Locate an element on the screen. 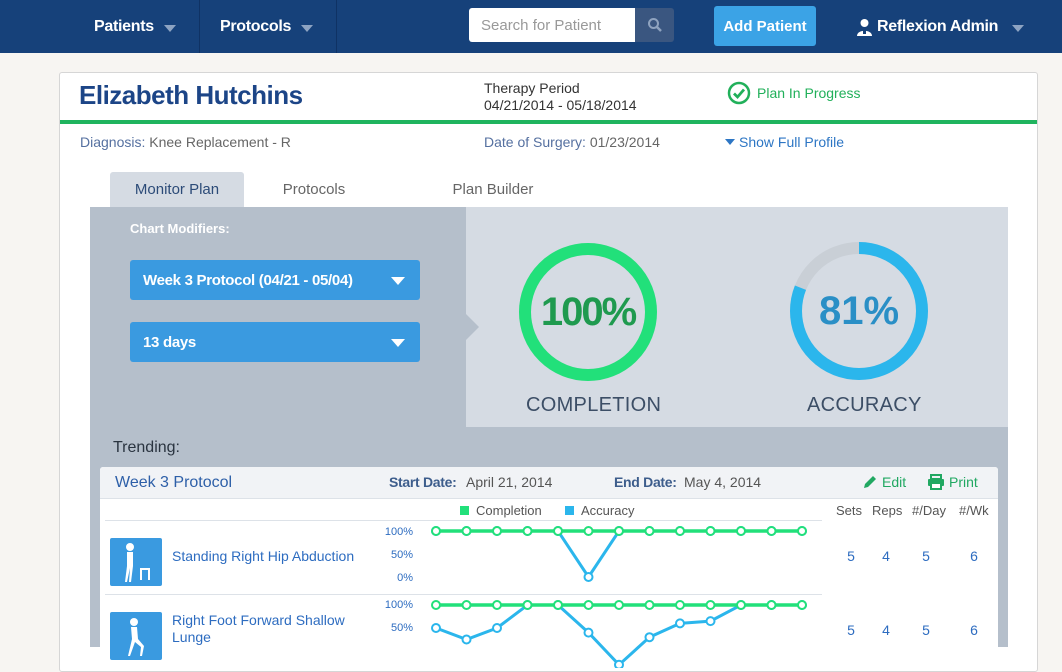 The image size is (1062, 672). chart-modifiers-label: Chart Modifiers: is located at coordinates (180, 228).